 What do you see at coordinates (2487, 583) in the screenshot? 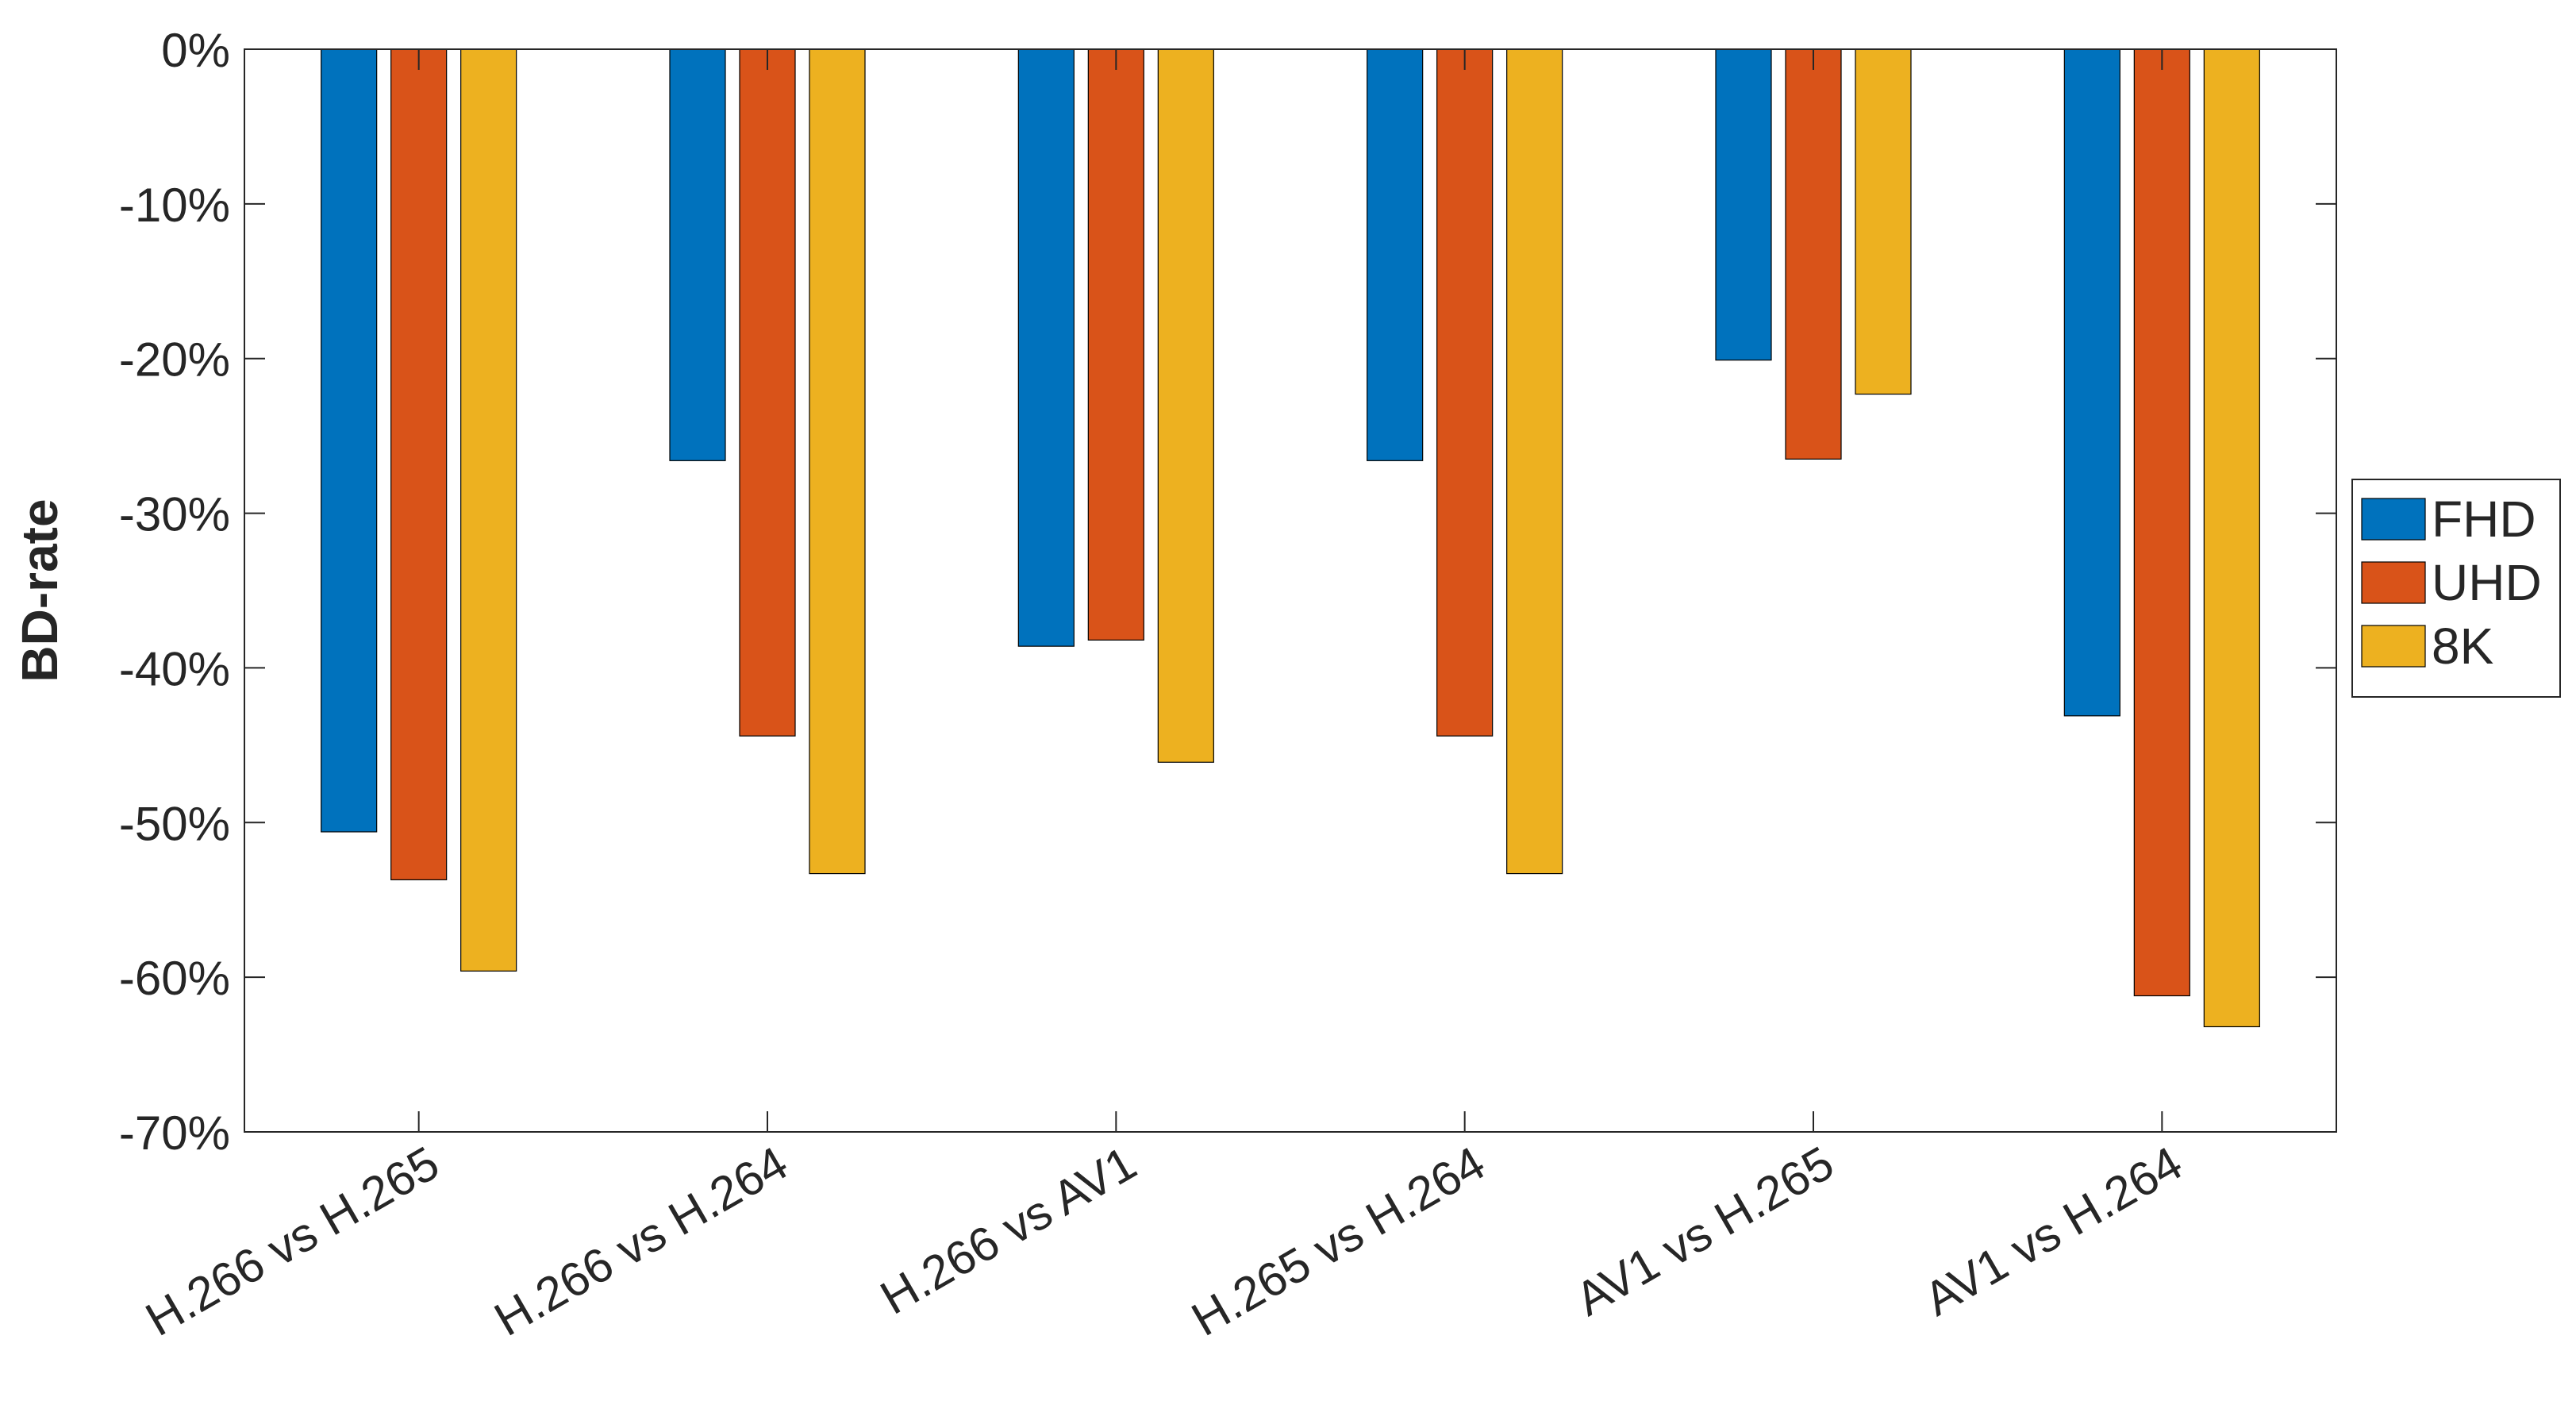
I see `legend-label-uhd: UHD` at bounding box center [2487, 583].